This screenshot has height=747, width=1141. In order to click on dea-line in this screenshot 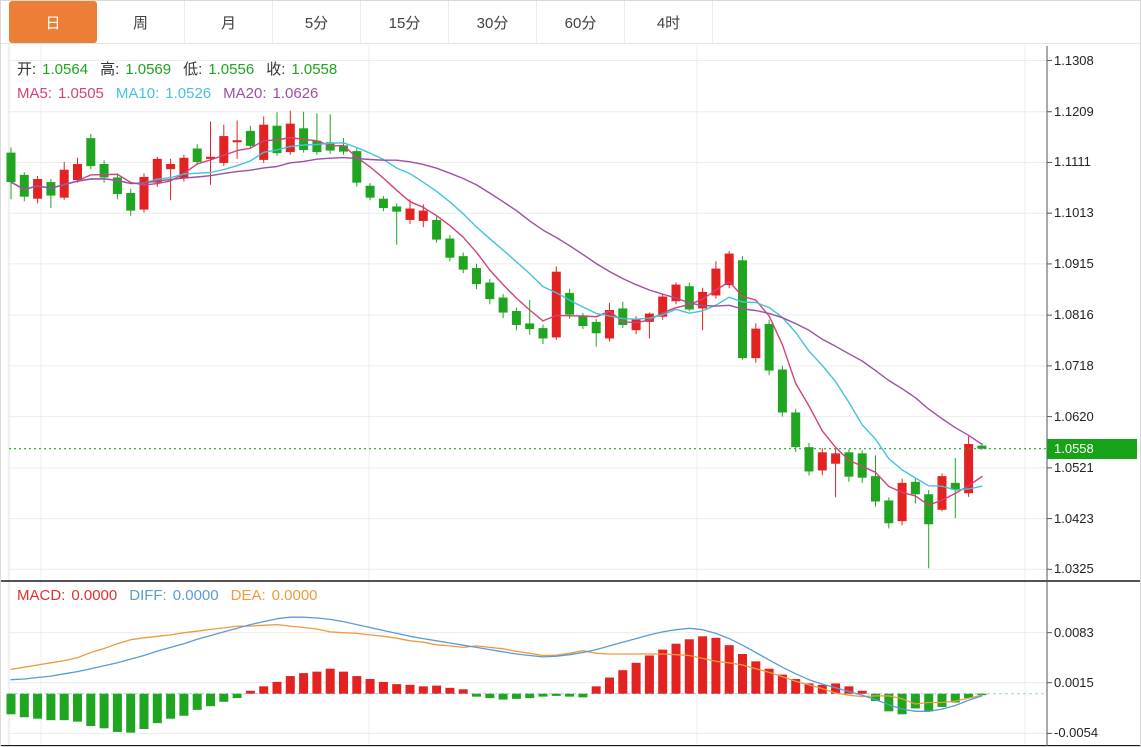, I will do `click(496, 664)`.